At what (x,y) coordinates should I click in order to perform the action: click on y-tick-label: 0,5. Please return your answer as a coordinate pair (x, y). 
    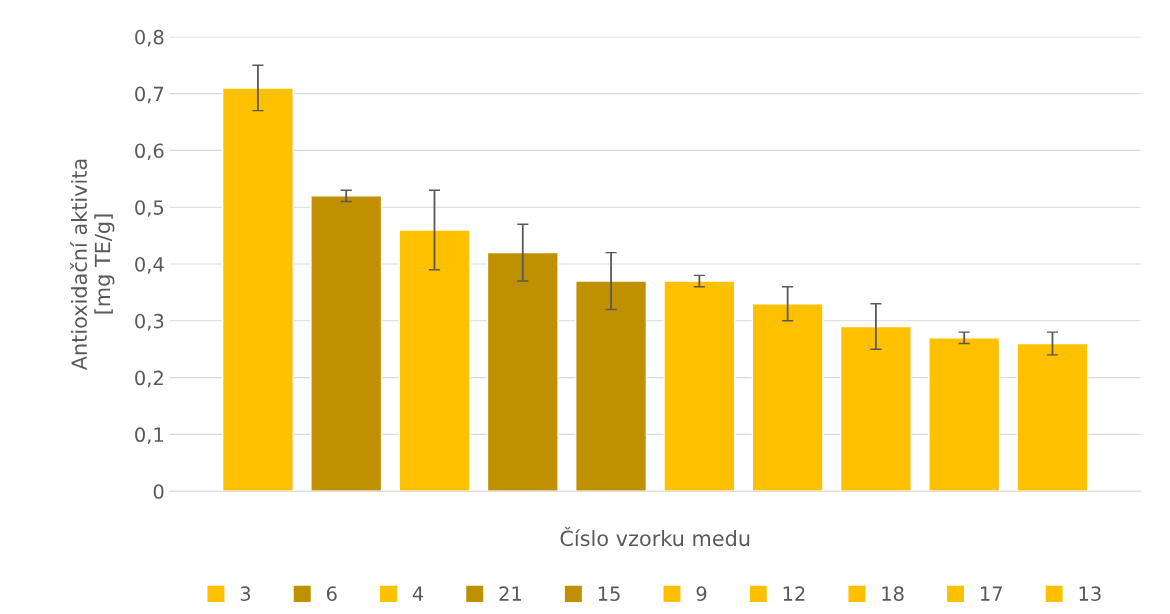
    Looking at the image, I should click on (149, 208).